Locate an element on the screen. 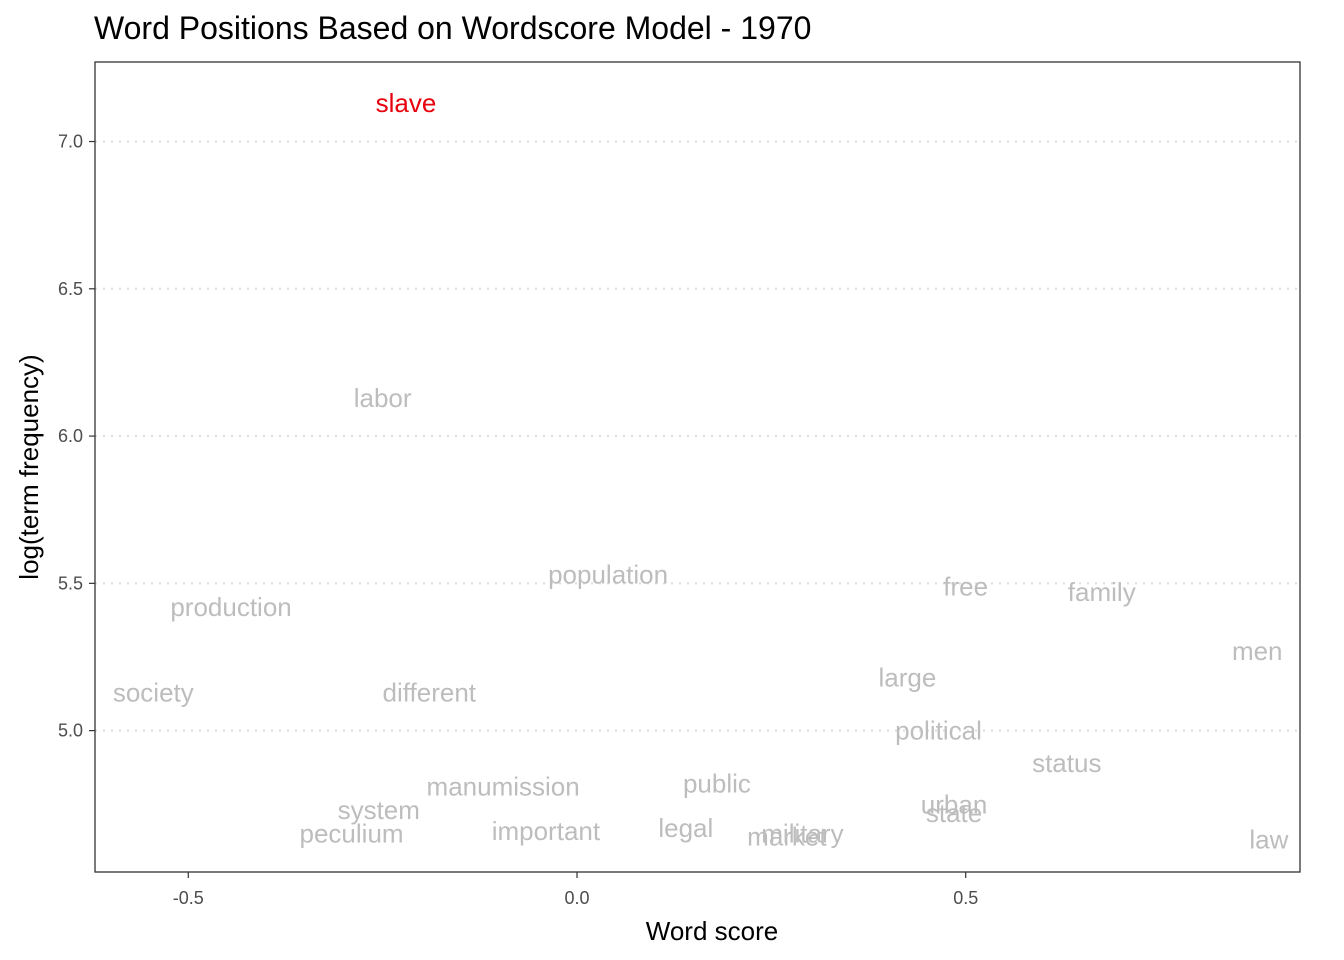 Image resolution: width=1344 pixels, height=960 pixels. y-tick-label: 7.0 is located at coordinates (70, 142).